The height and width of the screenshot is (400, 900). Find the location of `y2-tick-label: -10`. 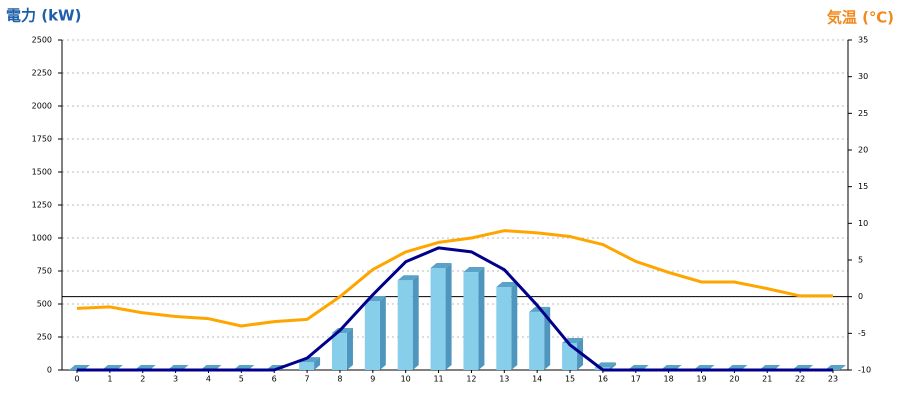

y2-tick-label: -10 is located at coordinates (864, 370).